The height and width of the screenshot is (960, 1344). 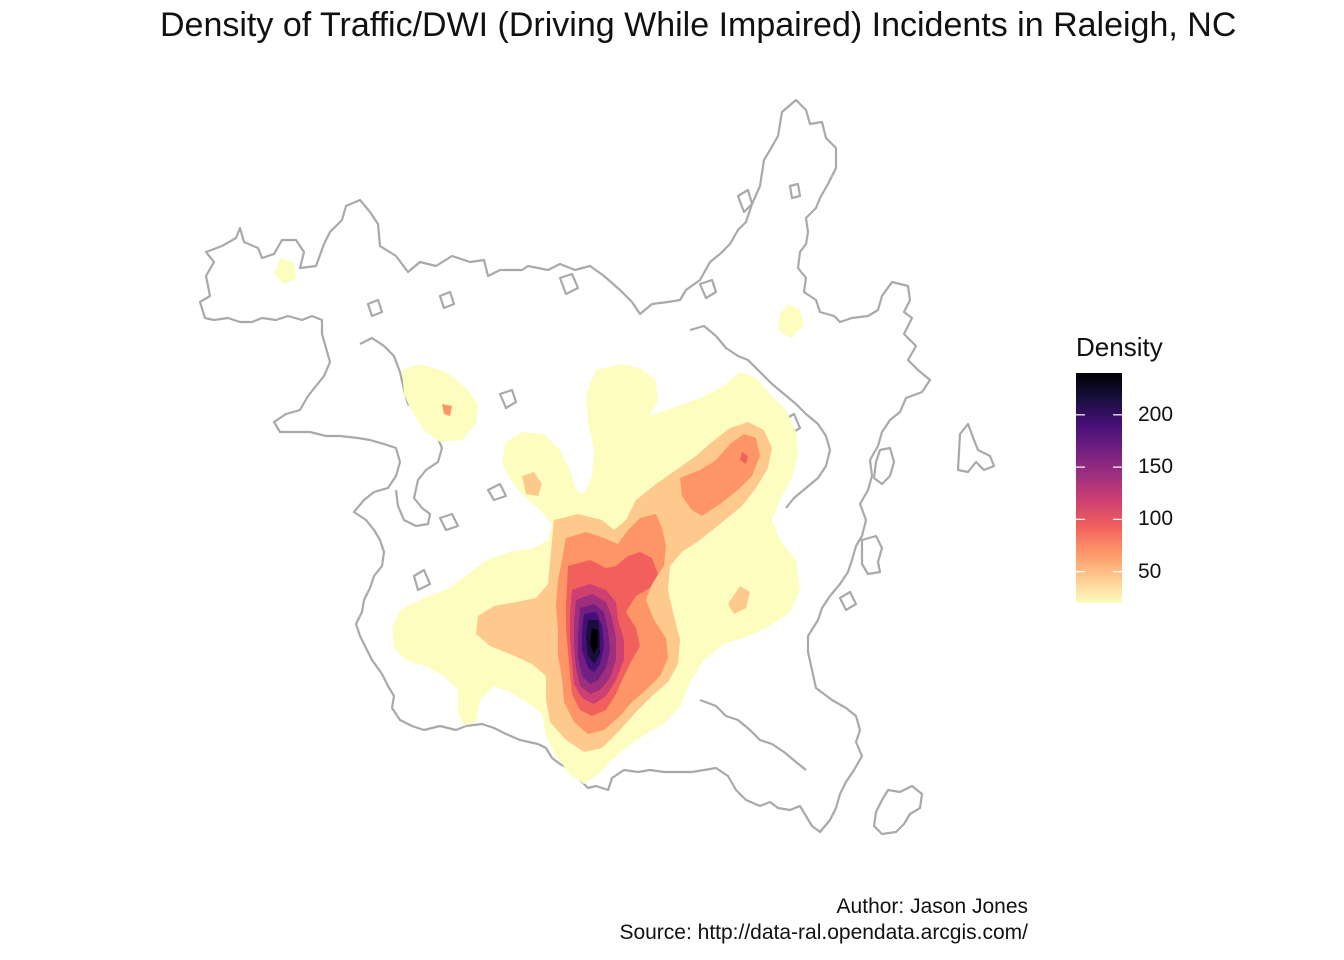 What do you see at coordinates (1131, 488) in the screenshot?
I see `legend-colorbar: 200 150 100 50` at bounding box center [1131, 488].